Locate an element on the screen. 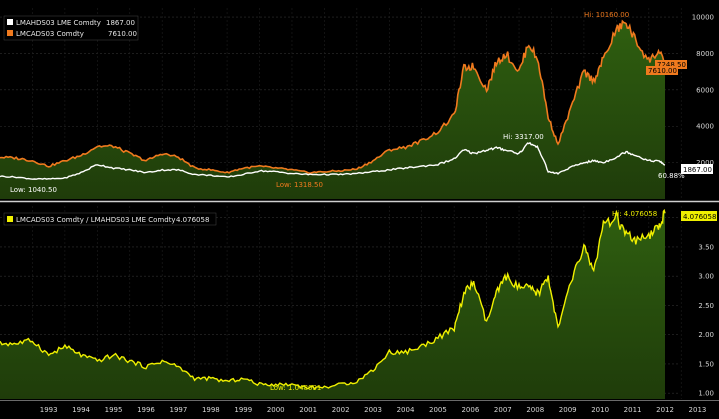 The image size is (719, 419). last-aluminum-tag is located at coordinates (697, 169).